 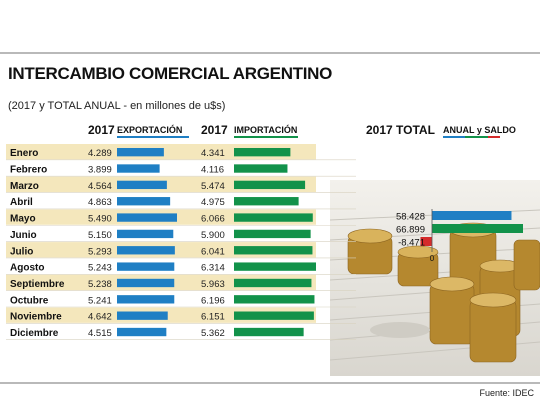 I want to click on export-value-label: 4.564, so click(x=100, y=186).